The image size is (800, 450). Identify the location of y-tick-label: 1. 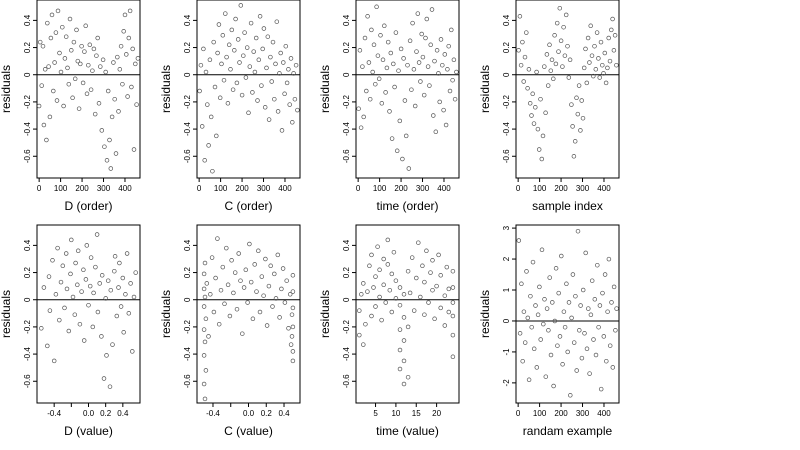
(506, 289).